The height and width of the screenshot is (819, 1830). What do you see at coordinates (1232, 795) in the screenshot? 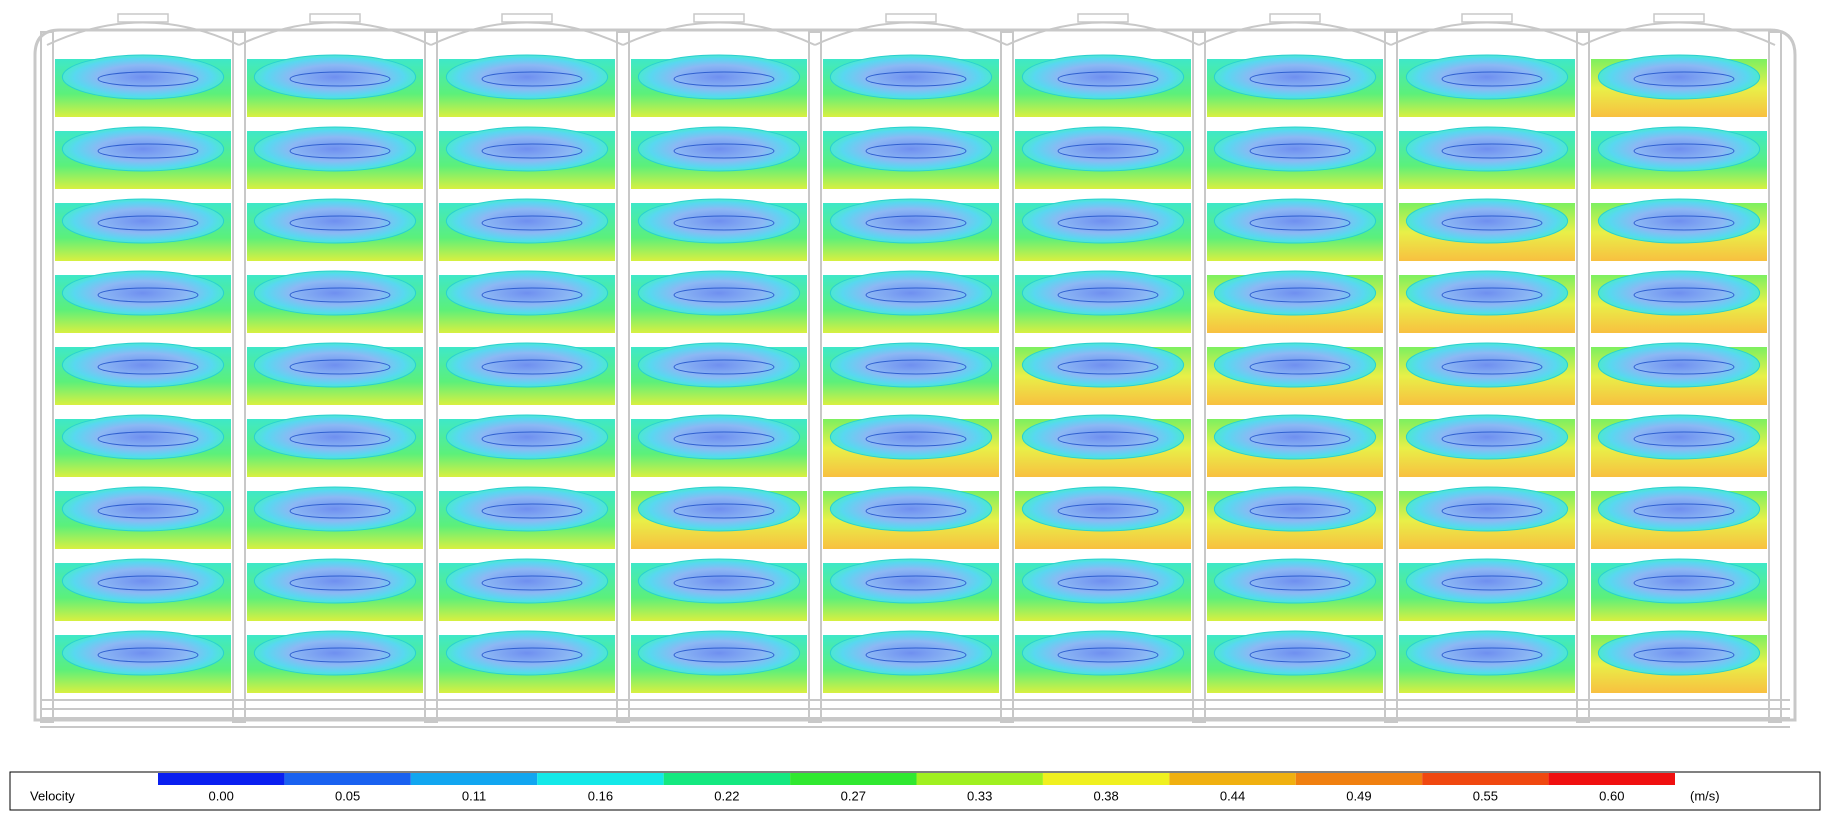
I see `tick-label: 0.44` at bounding box center [1232, 795].